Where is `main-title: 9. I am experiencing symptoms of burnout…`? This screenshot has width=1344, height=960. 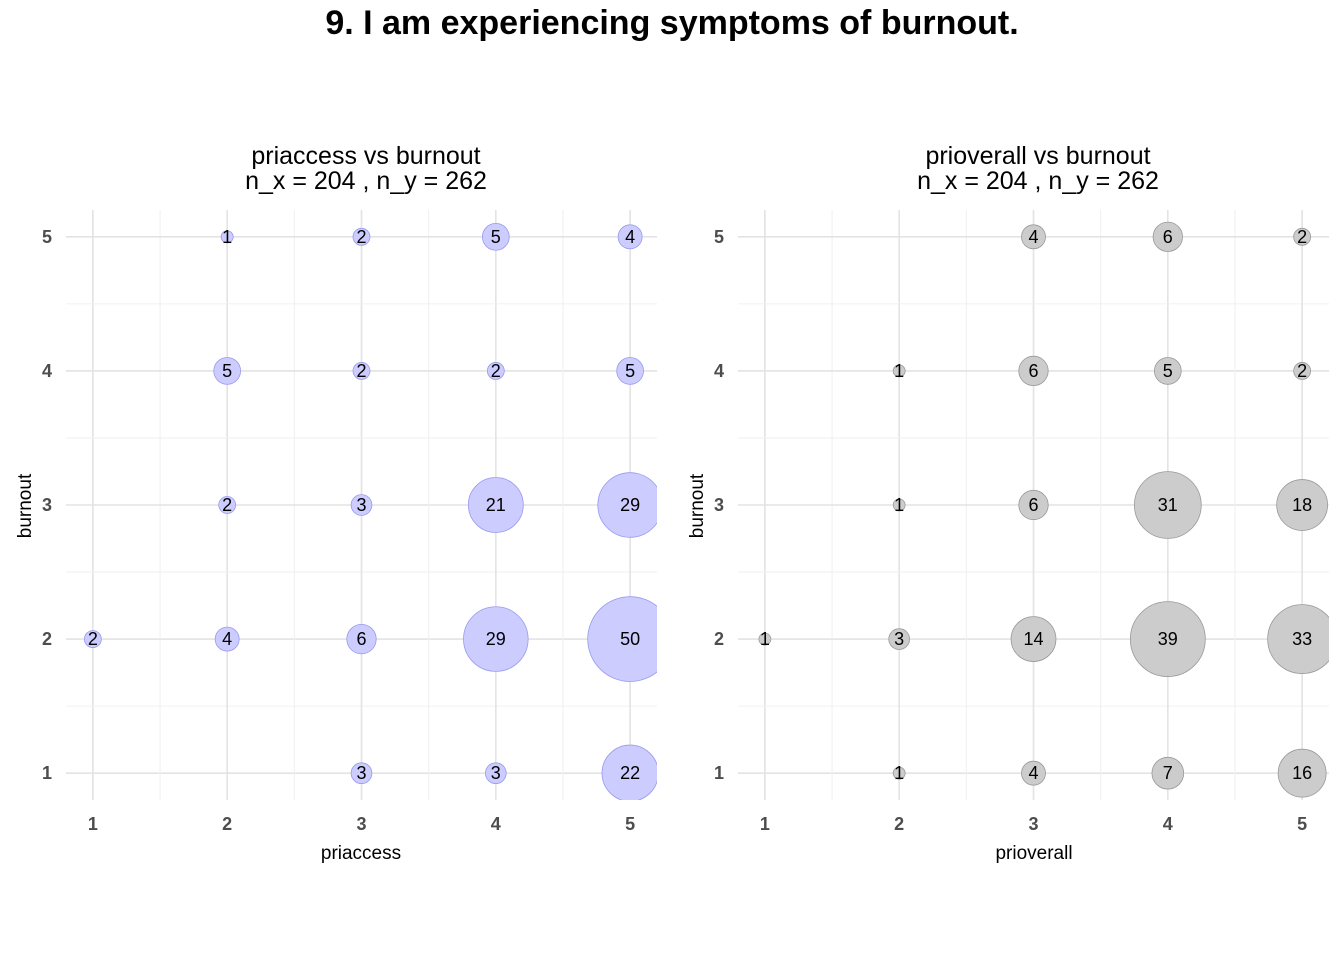
main-title: 9. I am experiencing symptoms of burnout… is located at coordinates (672, 23).